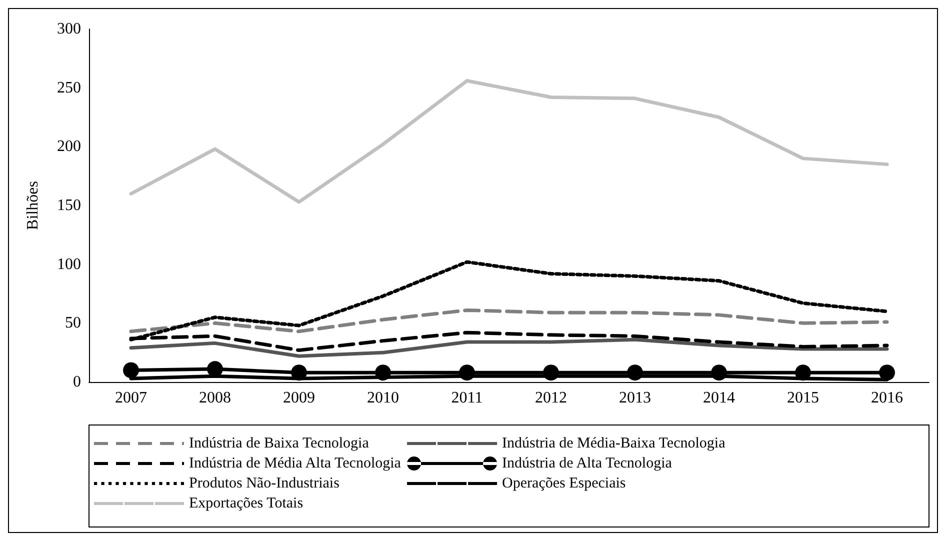  What do you see at coordinates (246, 504) in the screenshot?
I see `legend-label: Exportações Totais` at bounding box center [246, 504].